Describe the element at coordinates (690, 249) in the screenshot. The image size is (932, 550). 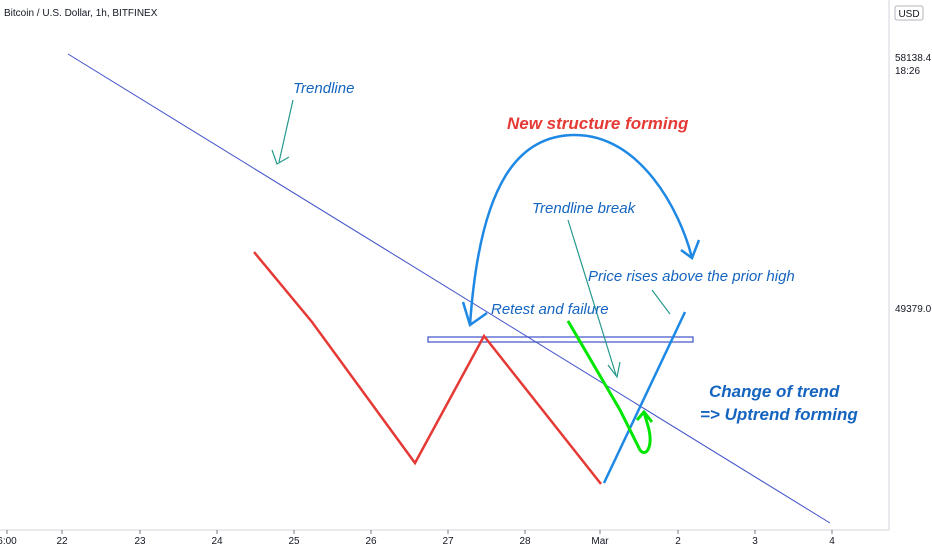
I see `arc-arrowhead-right` at that location.